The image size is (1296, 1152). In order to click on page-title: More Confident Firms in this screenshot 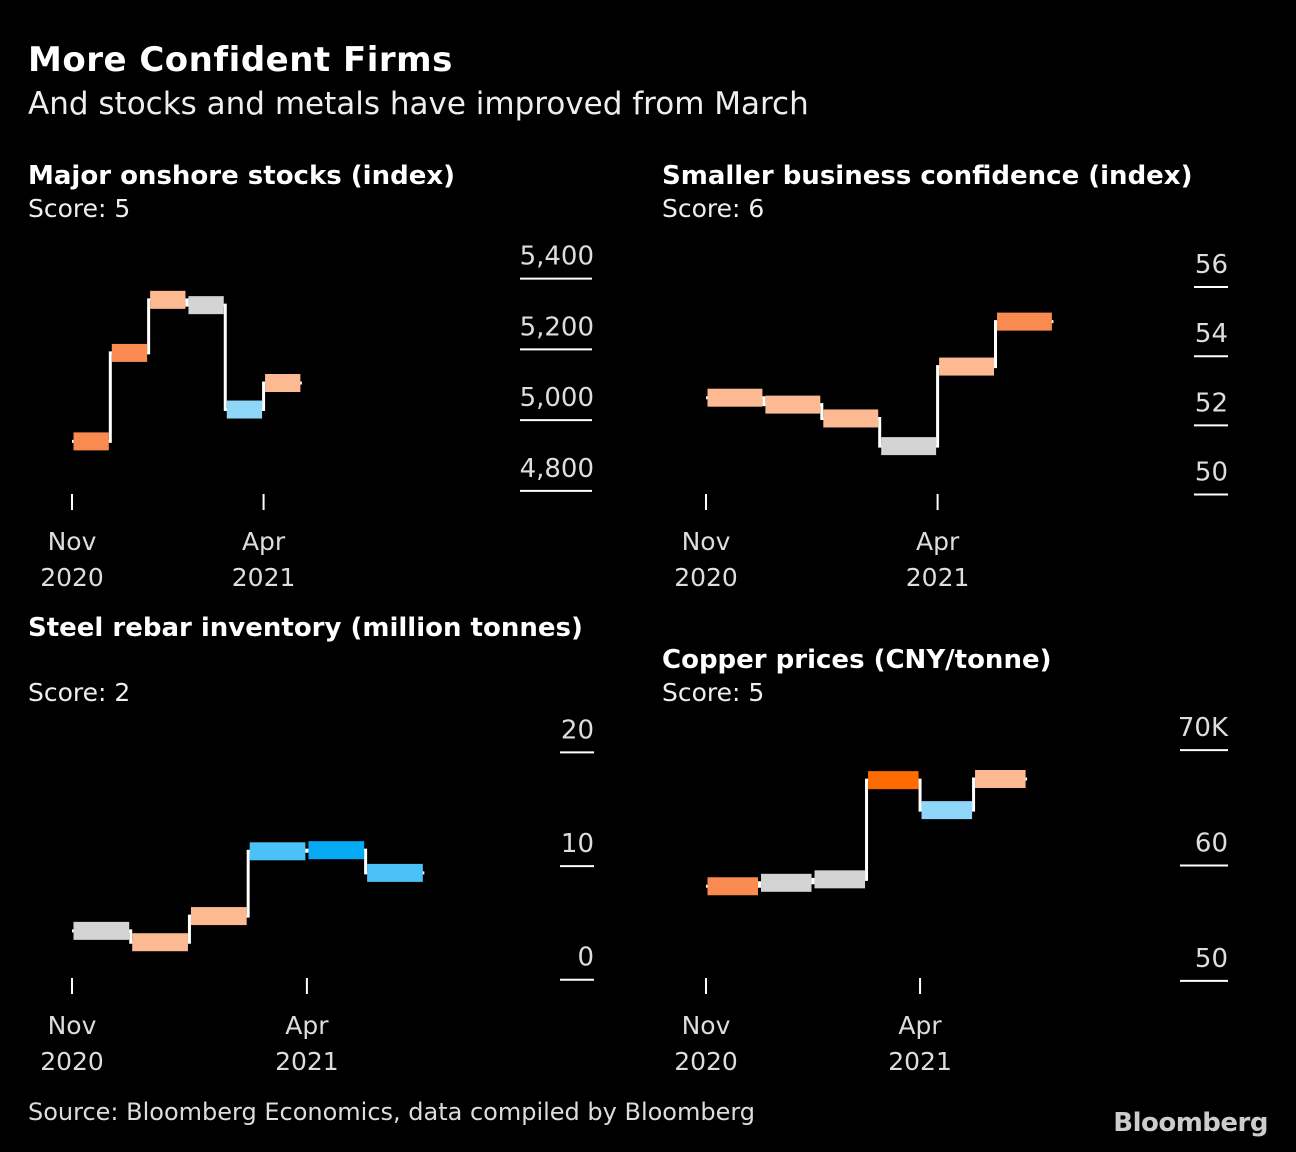, I will do `click(240, 60)`.